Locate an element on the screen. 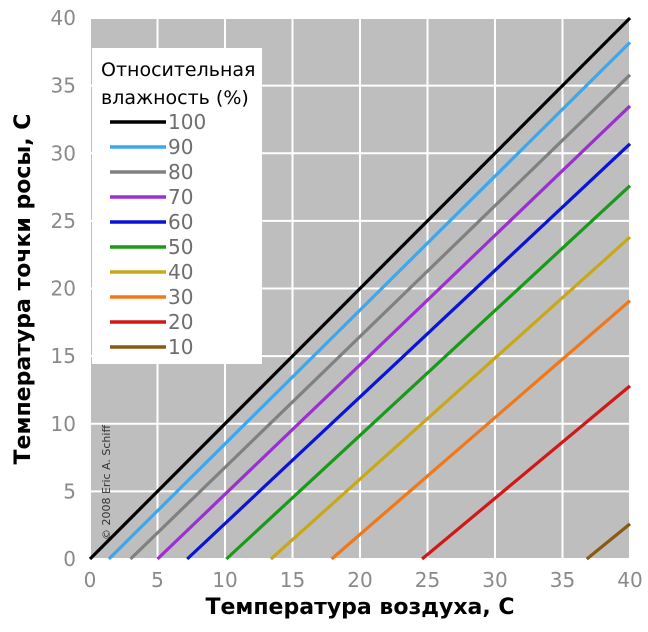 The height and width of the screenshot is (632, 648). legend-label-40: 40 is located at coordinates (180, 272).